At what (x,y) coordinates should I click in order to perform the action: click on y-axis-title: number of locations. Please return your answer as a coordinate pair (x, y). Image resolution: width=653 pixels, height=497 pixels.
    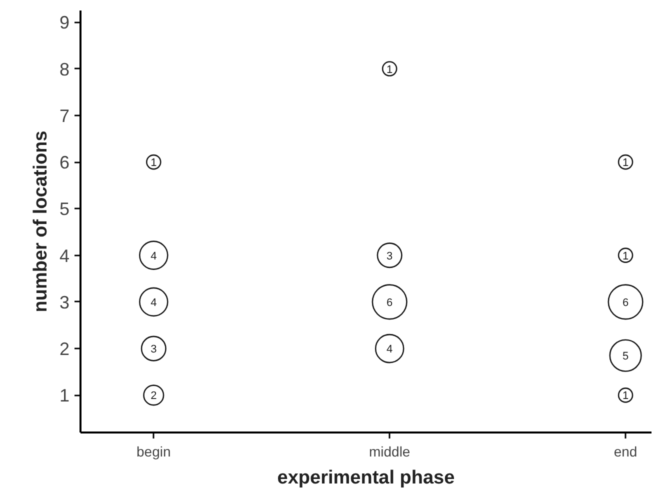
    Looking at the image, I should click on (41, 221).